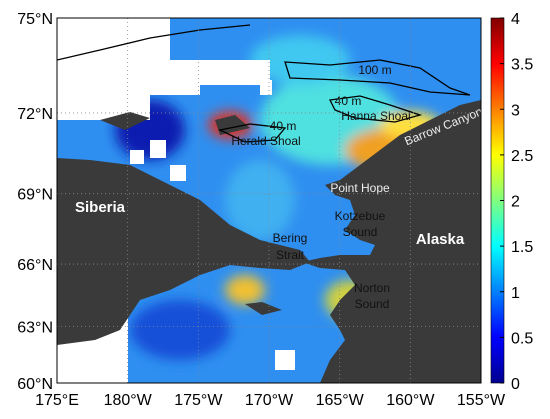 This screenshot has width=550, height=419. What do you see at coordinates (35, 19) in the screenshot?
I see `lat-tick-label: 75°N` at bounding box center [35, 19].